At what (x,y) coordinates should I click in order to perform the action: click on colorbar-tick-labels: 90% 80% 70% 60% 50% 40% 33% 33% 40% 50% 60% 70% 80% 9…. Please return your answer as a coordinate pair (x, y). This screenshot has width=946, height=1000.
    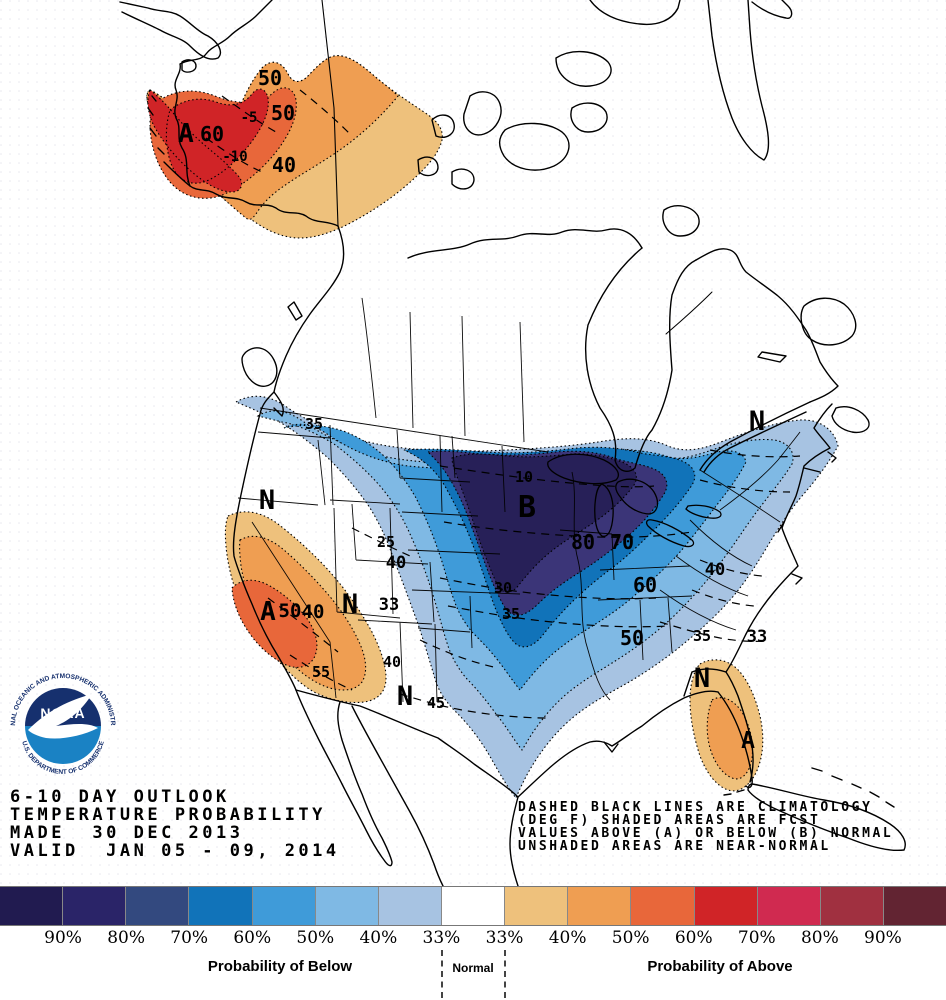
    Looking at the image, I should click on (473, 940).